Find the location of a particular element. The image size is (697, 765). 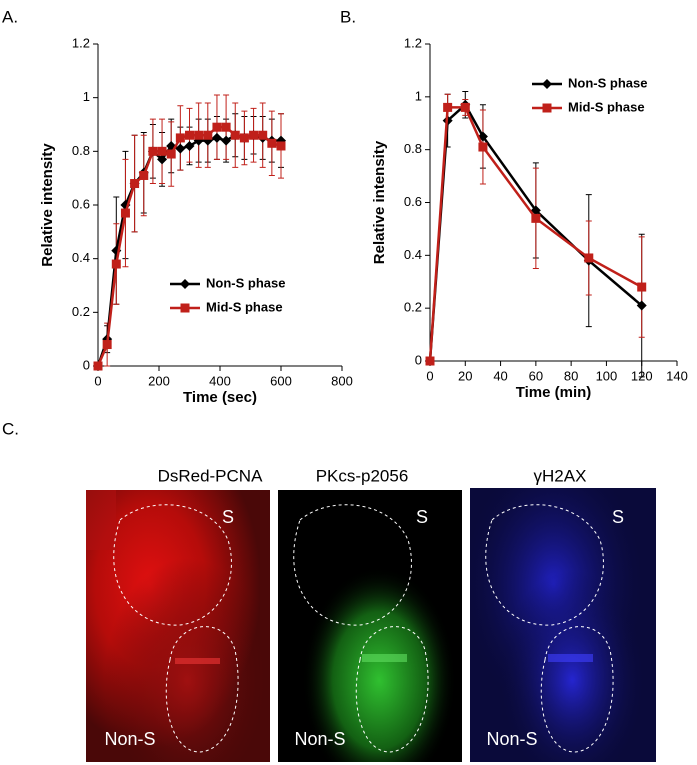

x-tick-label: 80 is located at coordinates (571, 375).